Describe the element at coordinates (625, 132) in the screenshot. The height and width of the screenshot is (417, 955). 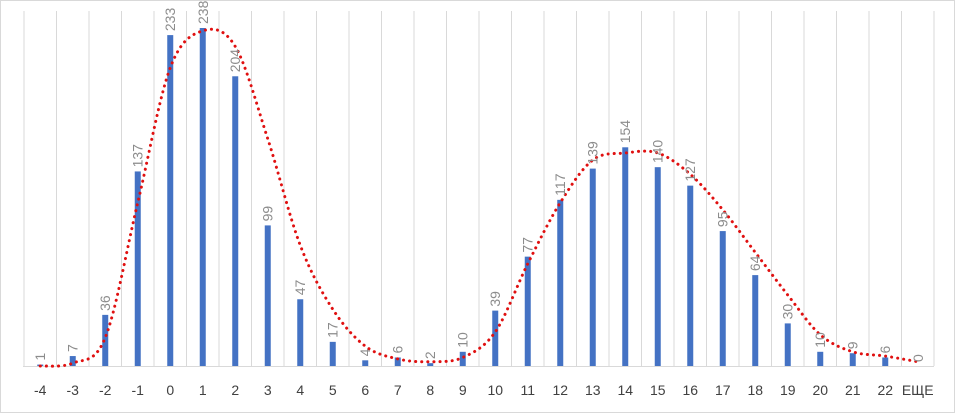
I see `data-label: 154` at that location.